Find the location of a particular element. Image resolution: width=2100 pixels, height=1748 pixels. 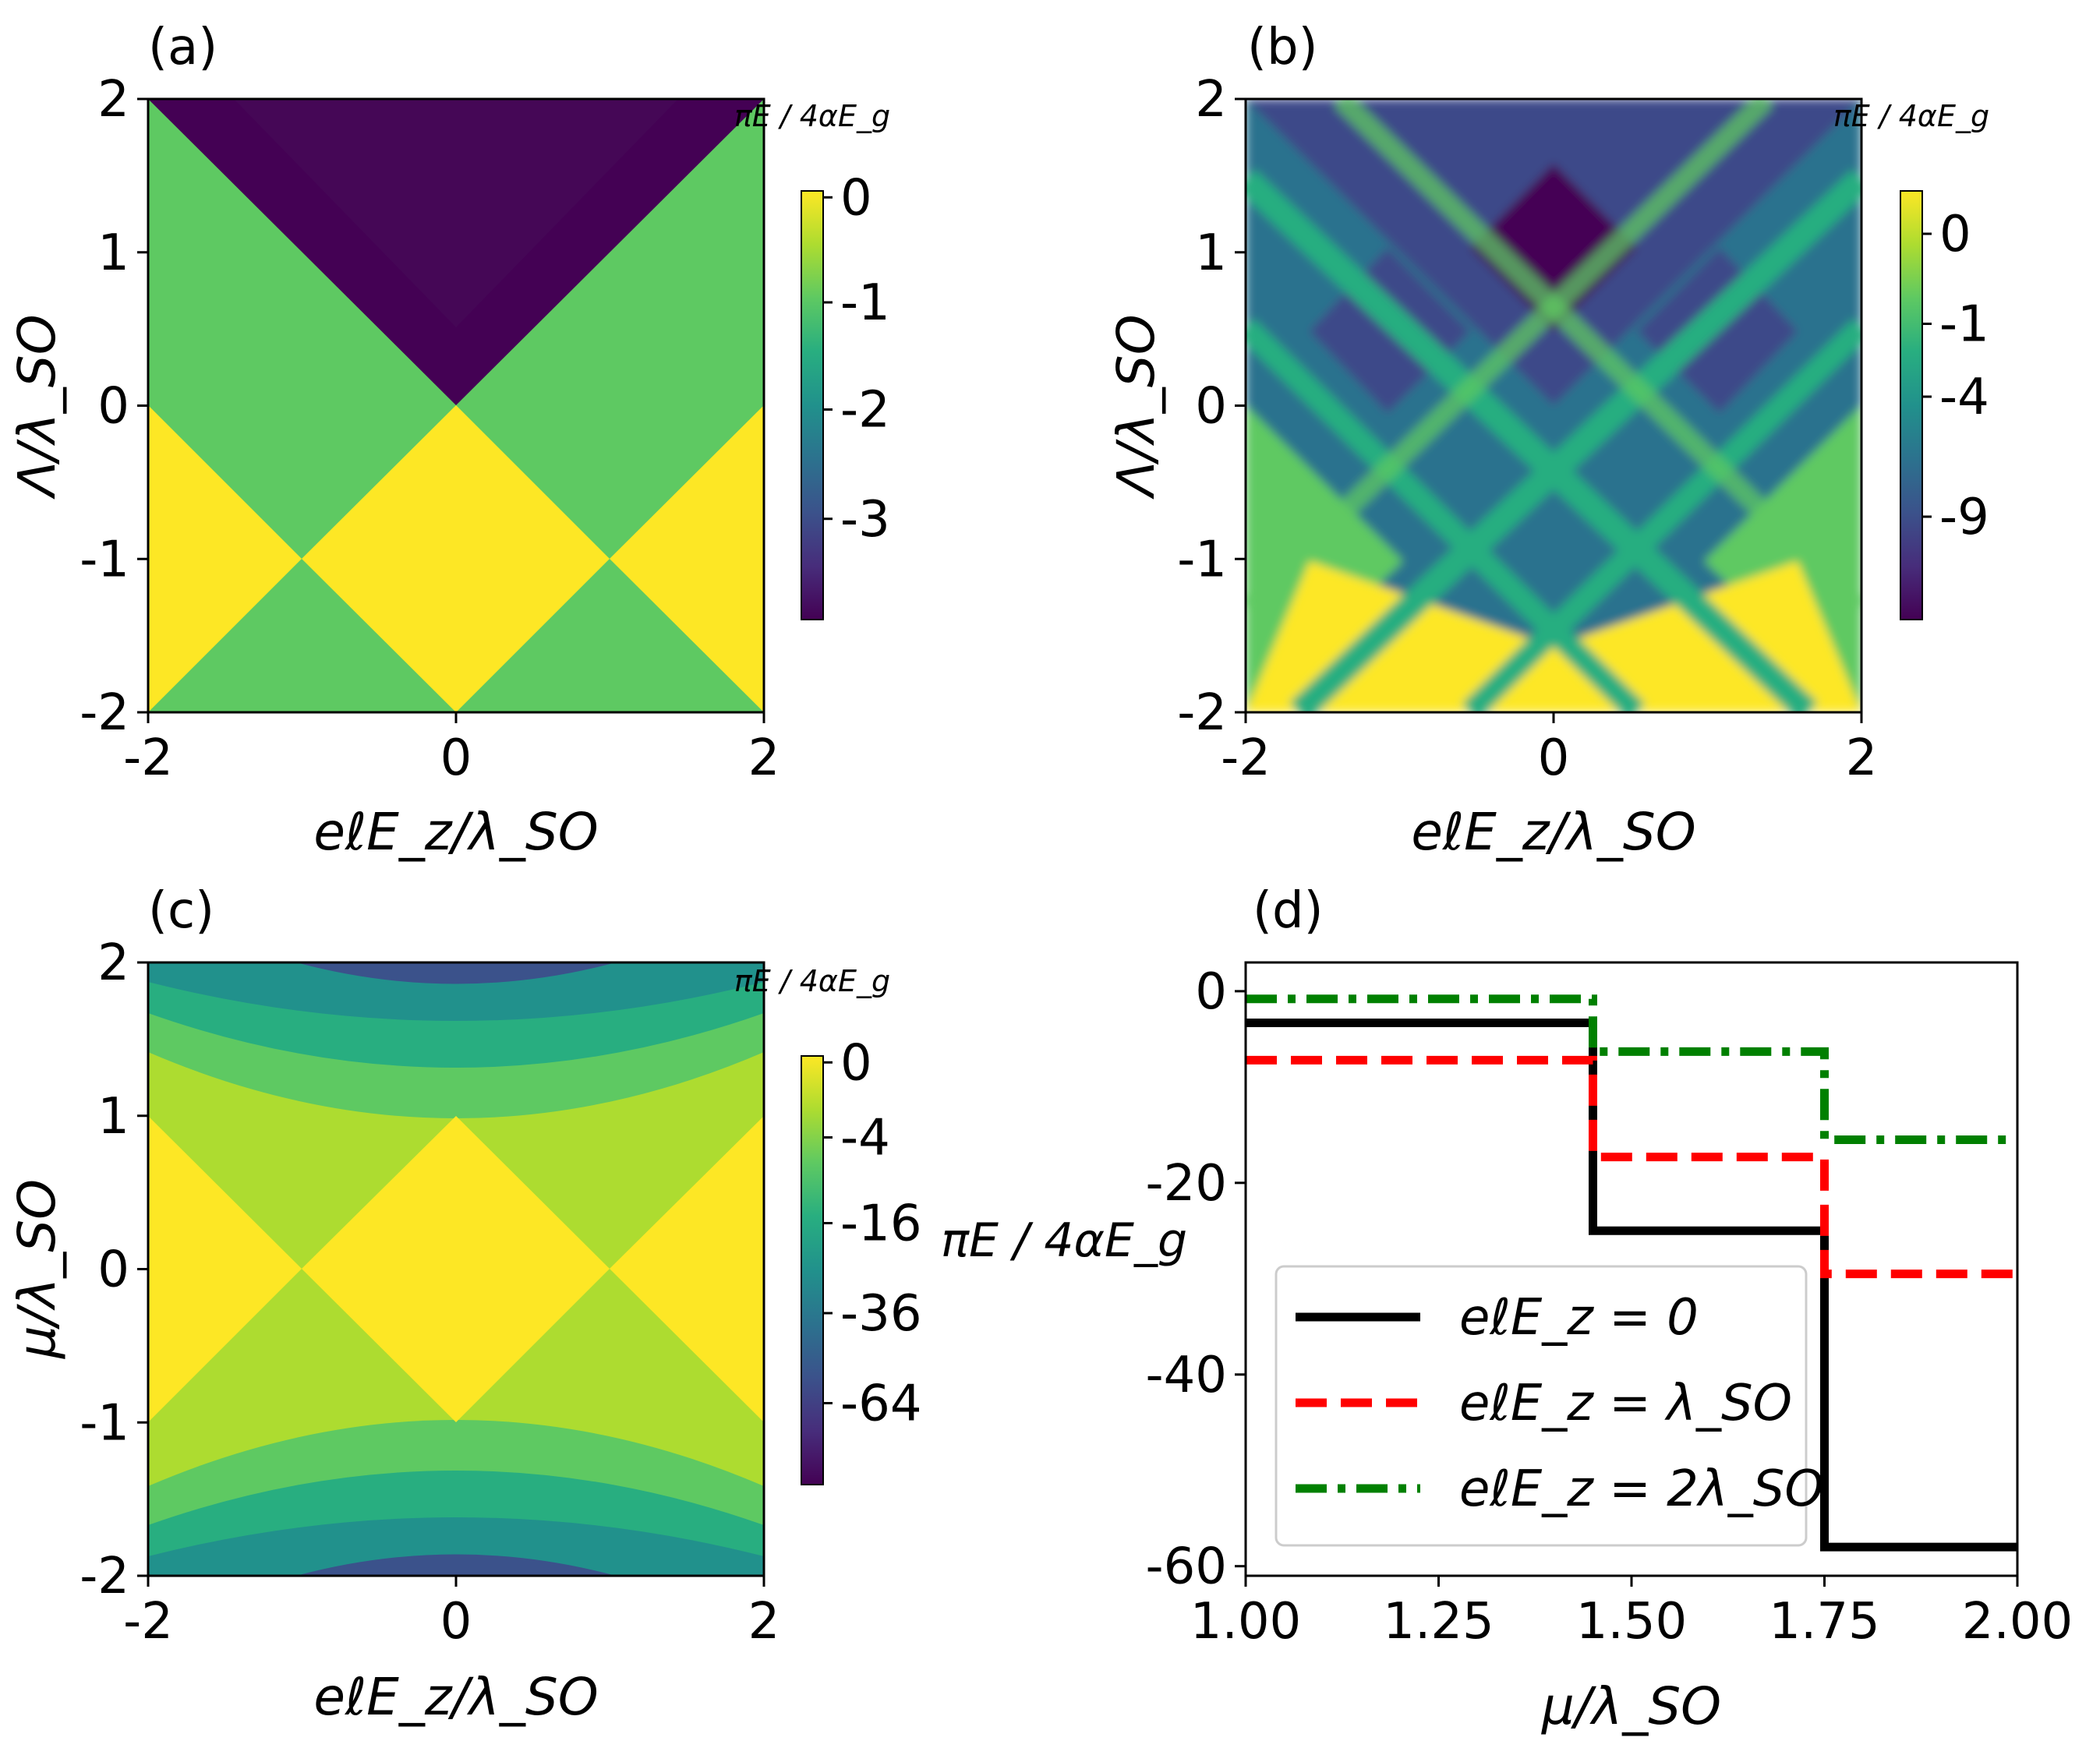

colorbar-a-label: πE / 4αE_g is located at coordinates (812, 116).